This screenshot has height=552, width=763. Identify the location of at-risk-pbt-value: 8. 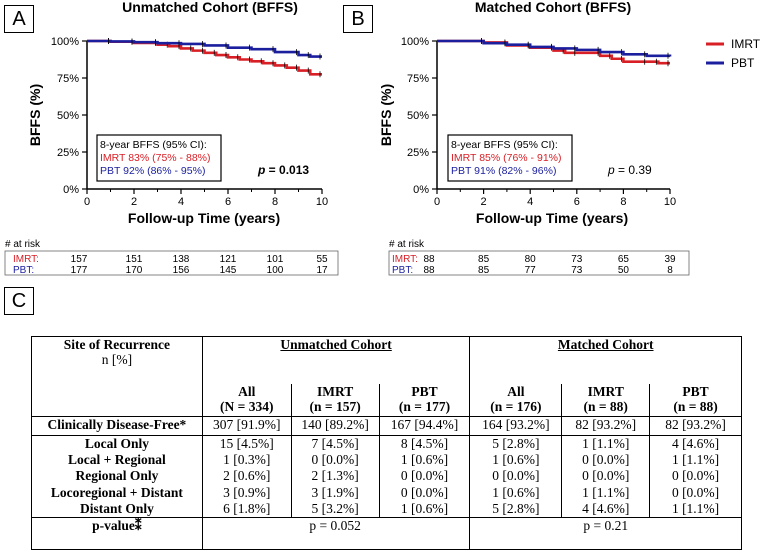
(670, 270).